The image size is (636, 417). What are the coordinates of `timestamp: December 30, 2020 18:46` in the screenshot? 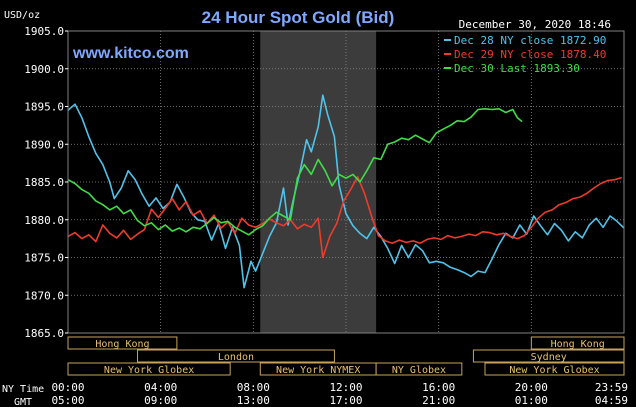 It's located at (535, 24).